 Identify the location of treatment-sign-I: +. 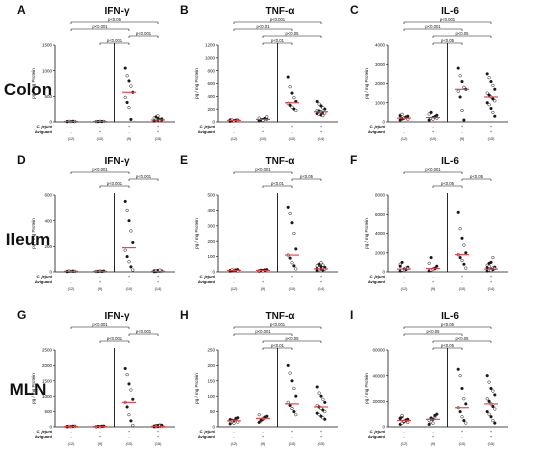
(433, 436).